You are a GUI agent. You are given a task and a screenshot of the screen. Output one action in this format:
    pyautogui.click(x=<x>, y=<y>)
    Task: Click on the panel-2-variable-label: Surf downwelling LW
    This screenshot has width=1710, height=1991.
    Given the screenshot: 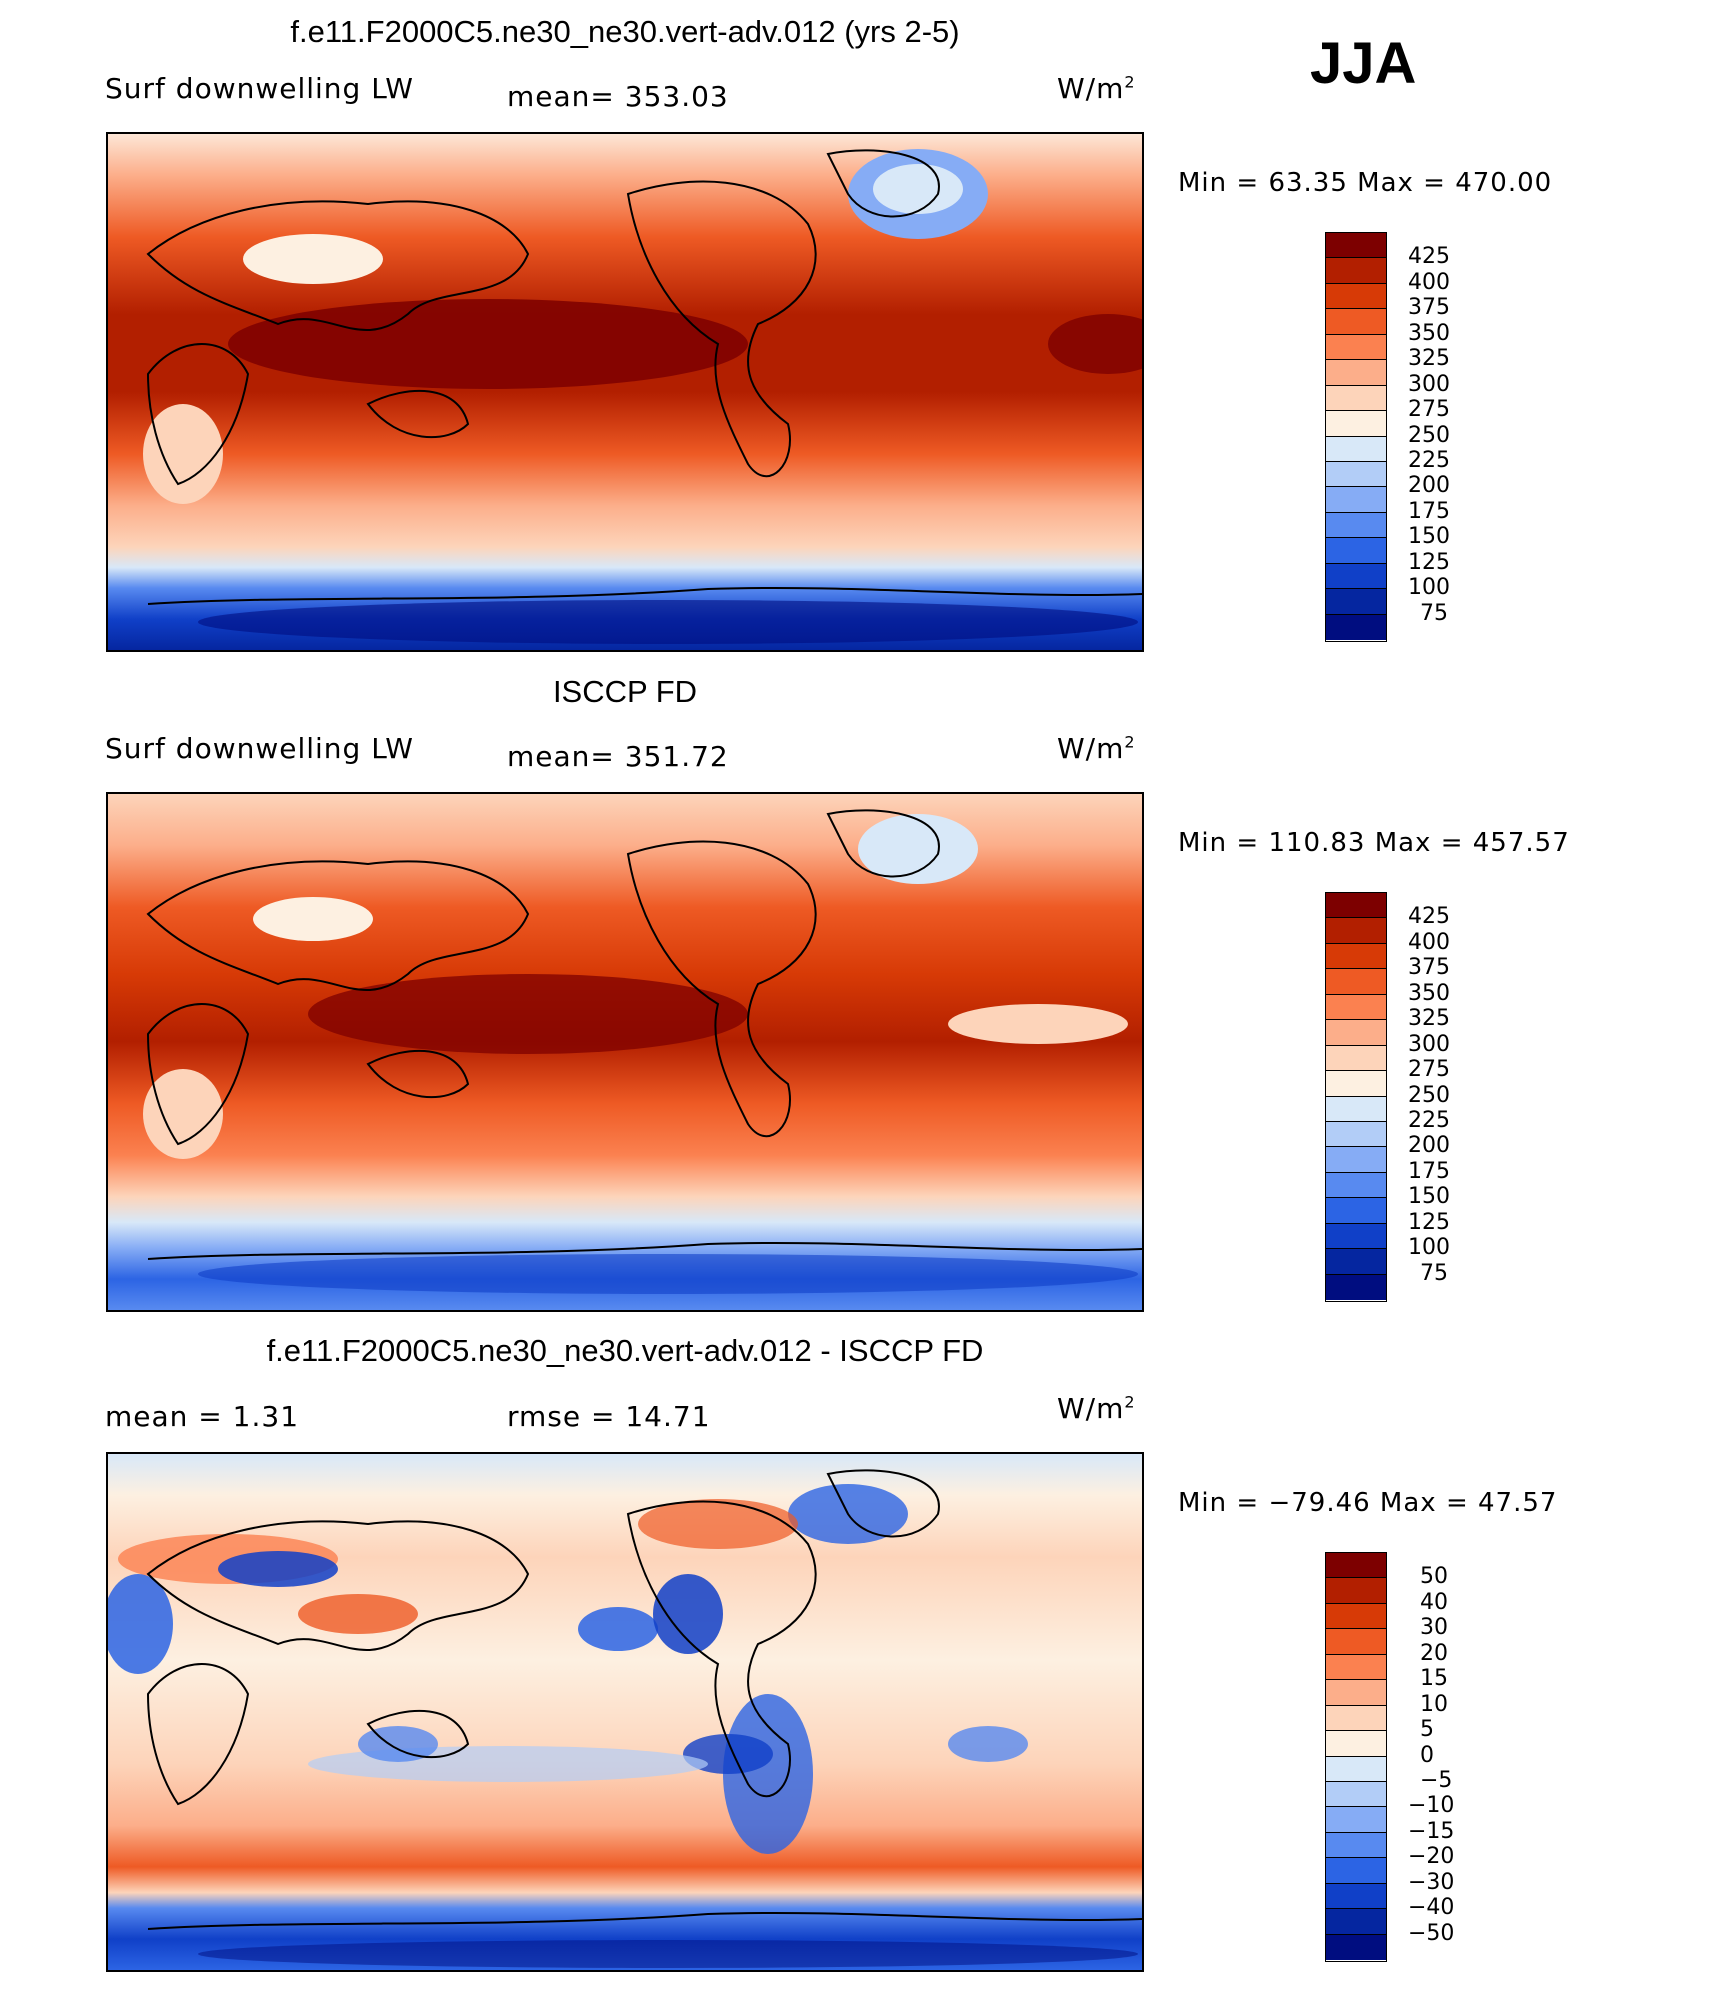 What is the action you would take?
    pyautogui.click(x=259, y=748)
    